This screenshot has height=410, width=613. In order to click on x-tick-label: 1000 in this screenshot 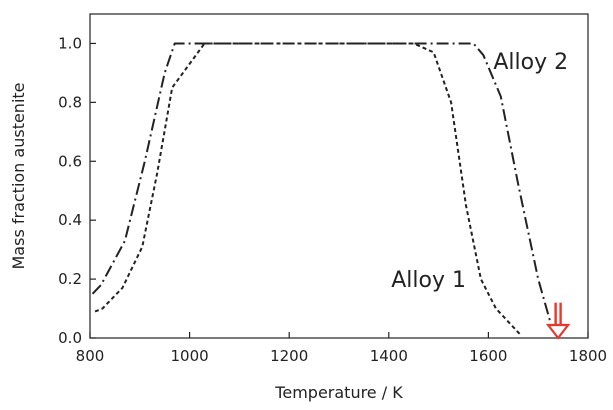, I will do `click(190, 356)`.